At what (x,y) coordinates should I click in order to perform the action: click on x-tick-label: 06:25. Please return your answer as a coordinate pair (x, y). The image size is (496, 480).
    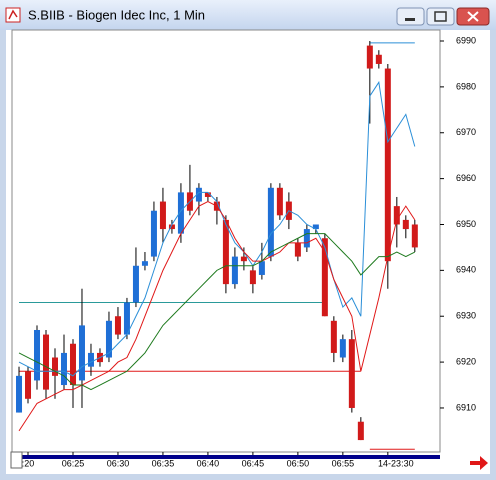
    Looking at the image, I should click on (73, 463).